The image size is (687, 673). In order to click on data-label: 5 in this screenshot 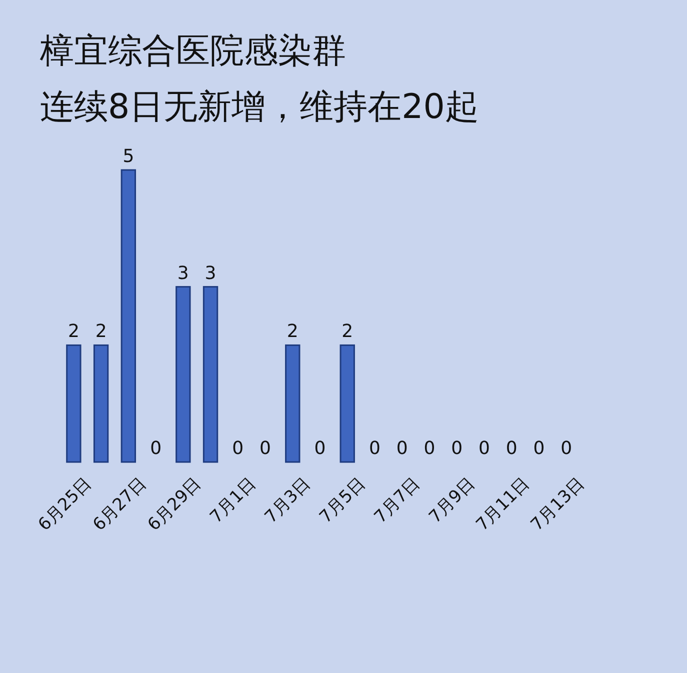, I will do `click(128, 156)`.